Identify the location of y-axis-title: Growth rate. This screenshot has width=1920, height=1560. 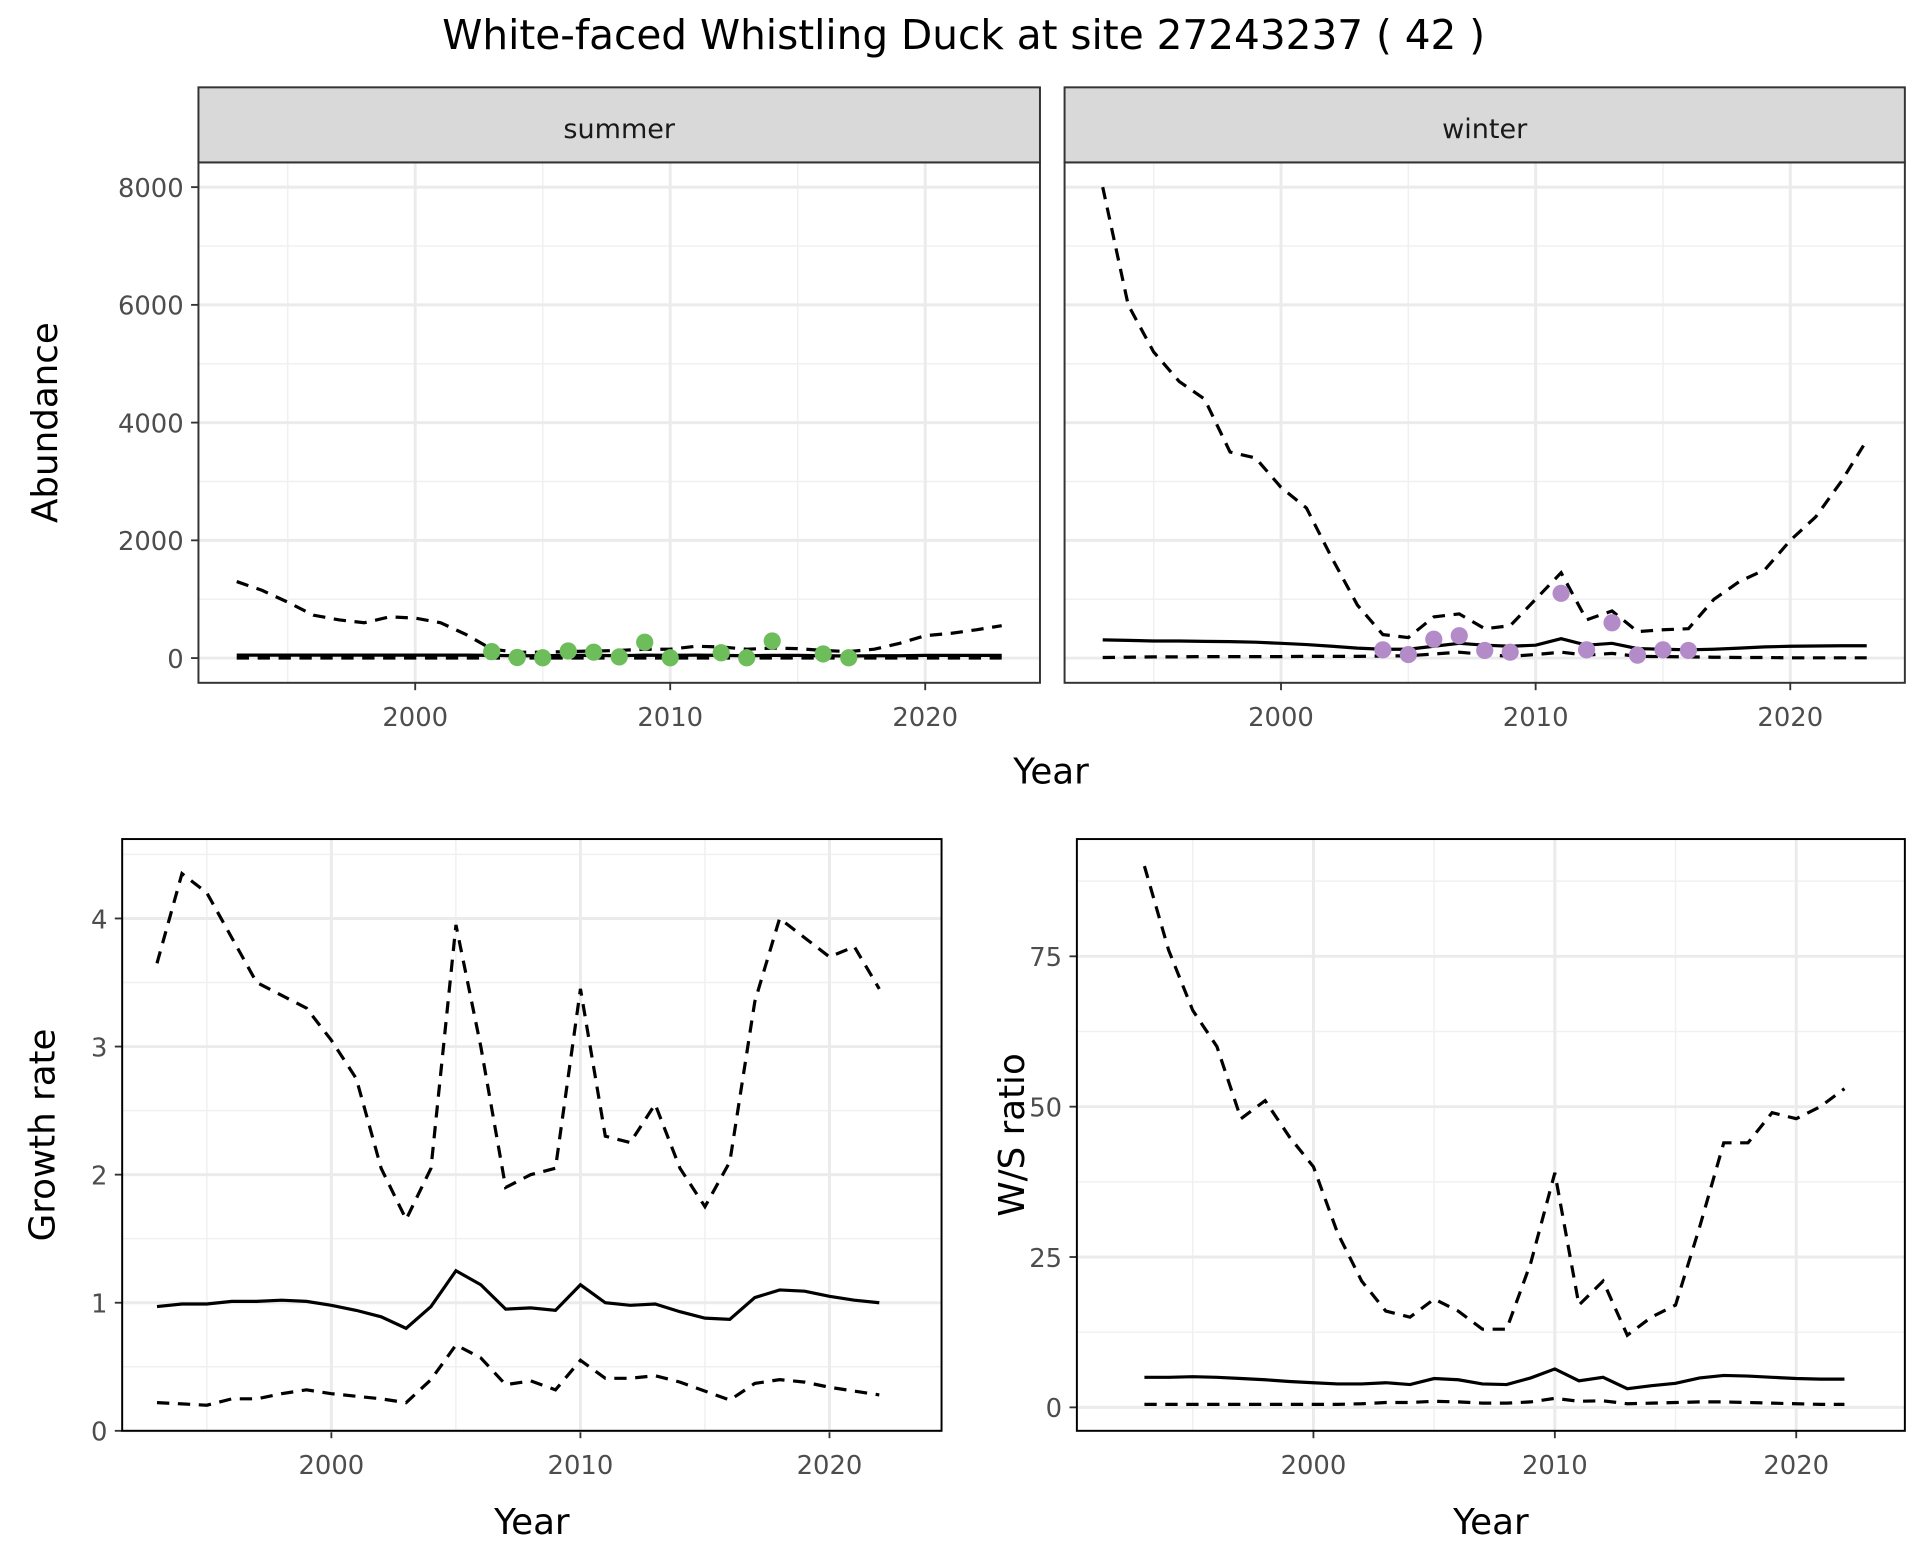
(43, 1135).